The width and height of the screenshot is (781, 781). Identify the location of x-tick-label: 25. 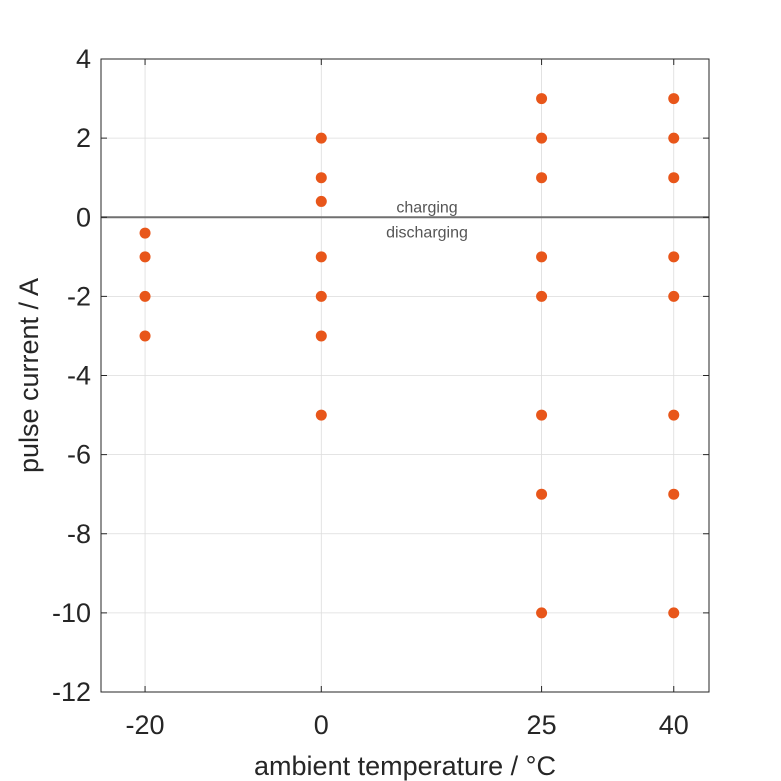
(542, 725).